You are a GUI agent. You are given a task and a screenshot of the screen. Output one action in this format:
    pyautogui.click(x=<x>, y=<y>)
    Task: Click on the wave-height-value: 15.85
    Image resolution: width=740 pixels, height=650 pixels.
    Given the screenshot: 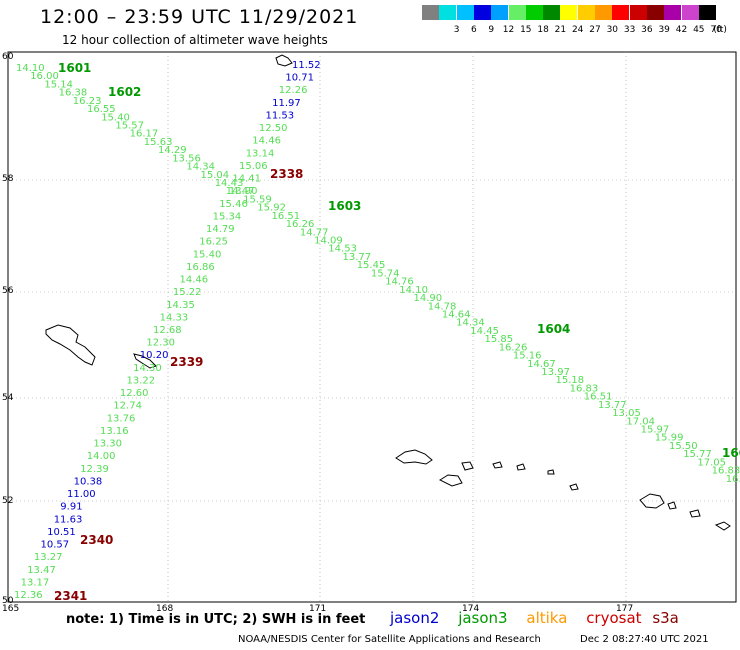 What is the action you would take?
    pyautogui.click(x=499, y=339)
    